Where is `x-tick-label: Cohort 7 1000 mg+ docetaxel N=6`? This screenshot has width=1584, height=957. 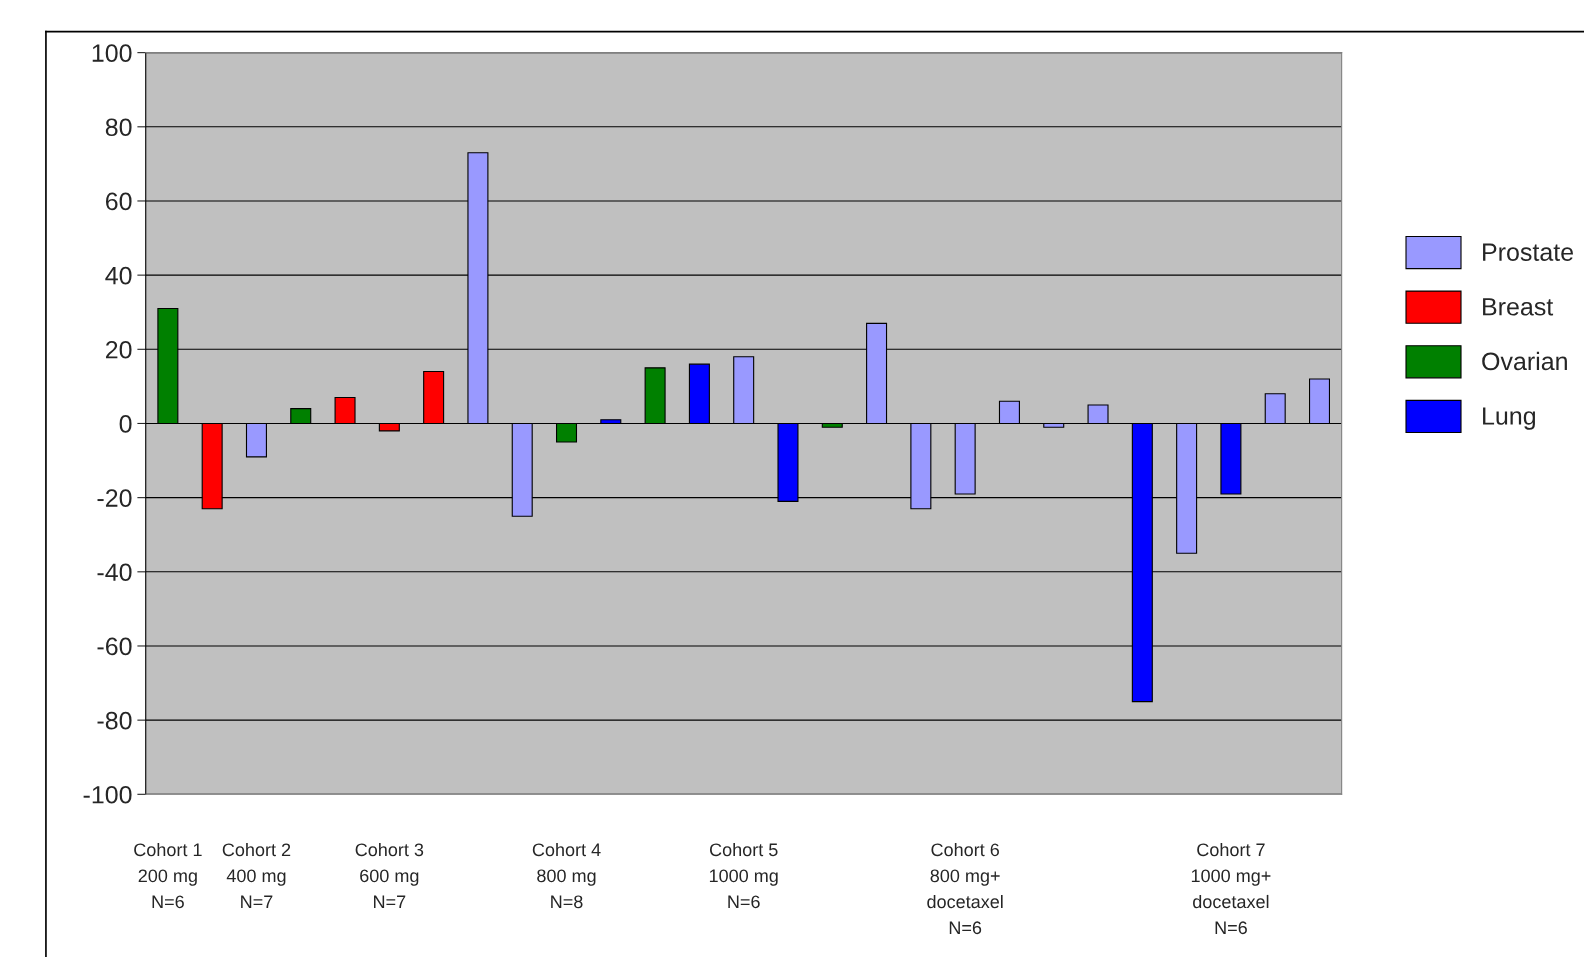
x-tick-label: Cohort 7 1000 mg+ docetaxel N=6 is located at coordinates (1231, 888).